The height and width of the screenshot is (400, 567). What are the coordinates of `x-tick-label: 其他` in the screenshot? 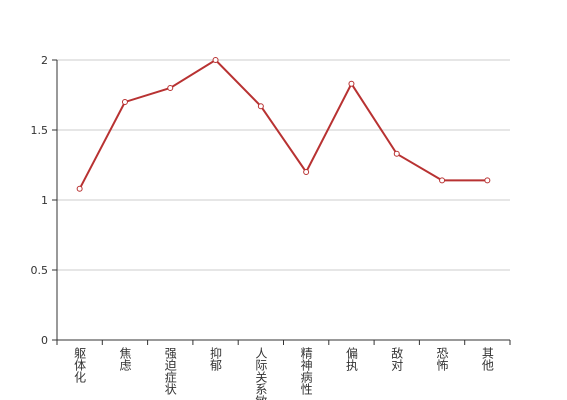 It's located at (487, 359).